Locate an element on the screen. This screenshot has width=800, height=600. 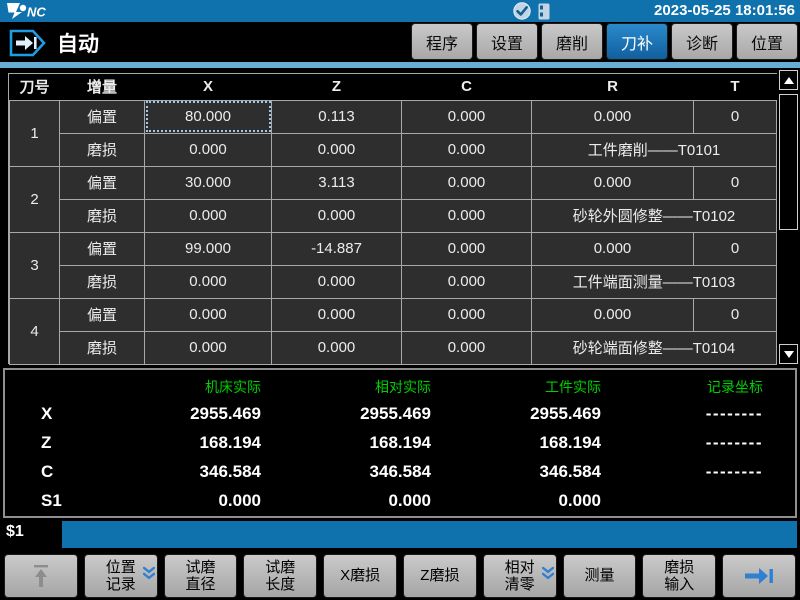
axis-row-x: X 2955.469 2955.469 2955.469 -------- is located at coordinates (400, 413).